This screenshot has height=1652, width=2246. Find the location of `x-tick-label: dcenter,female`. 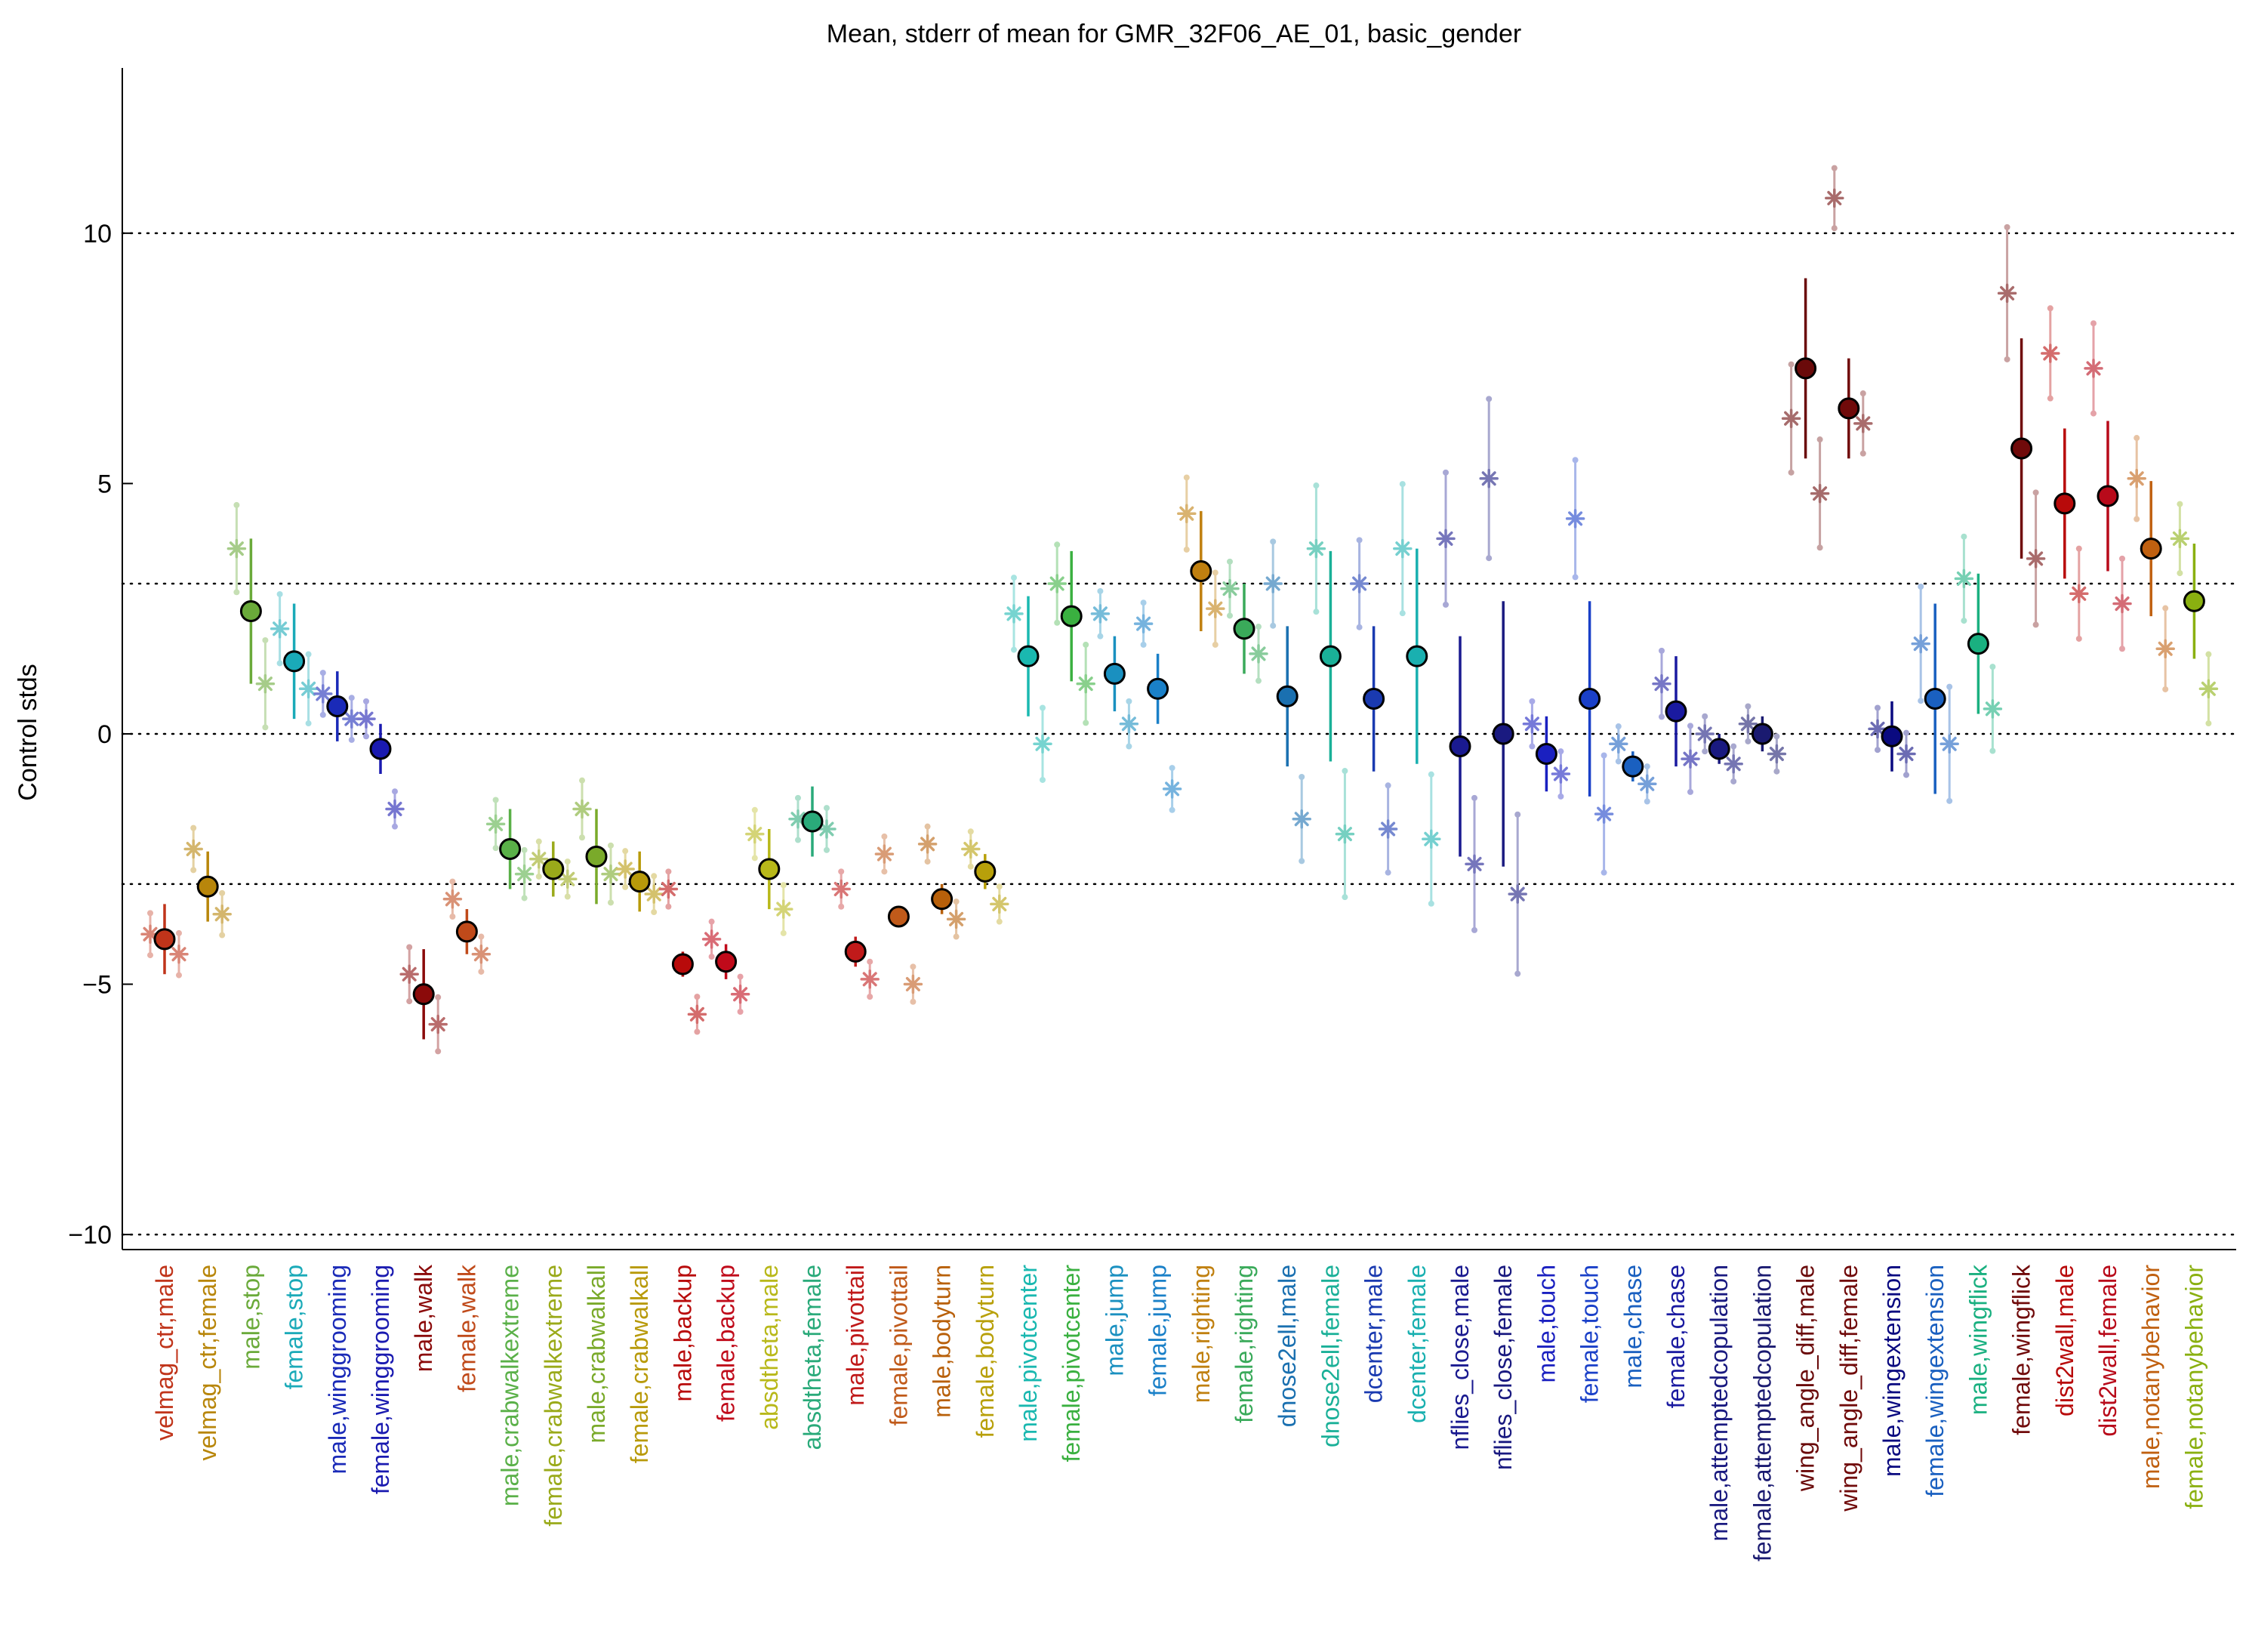

x-tick-label: dcenter,female is located at coordinates (1417, 1344).